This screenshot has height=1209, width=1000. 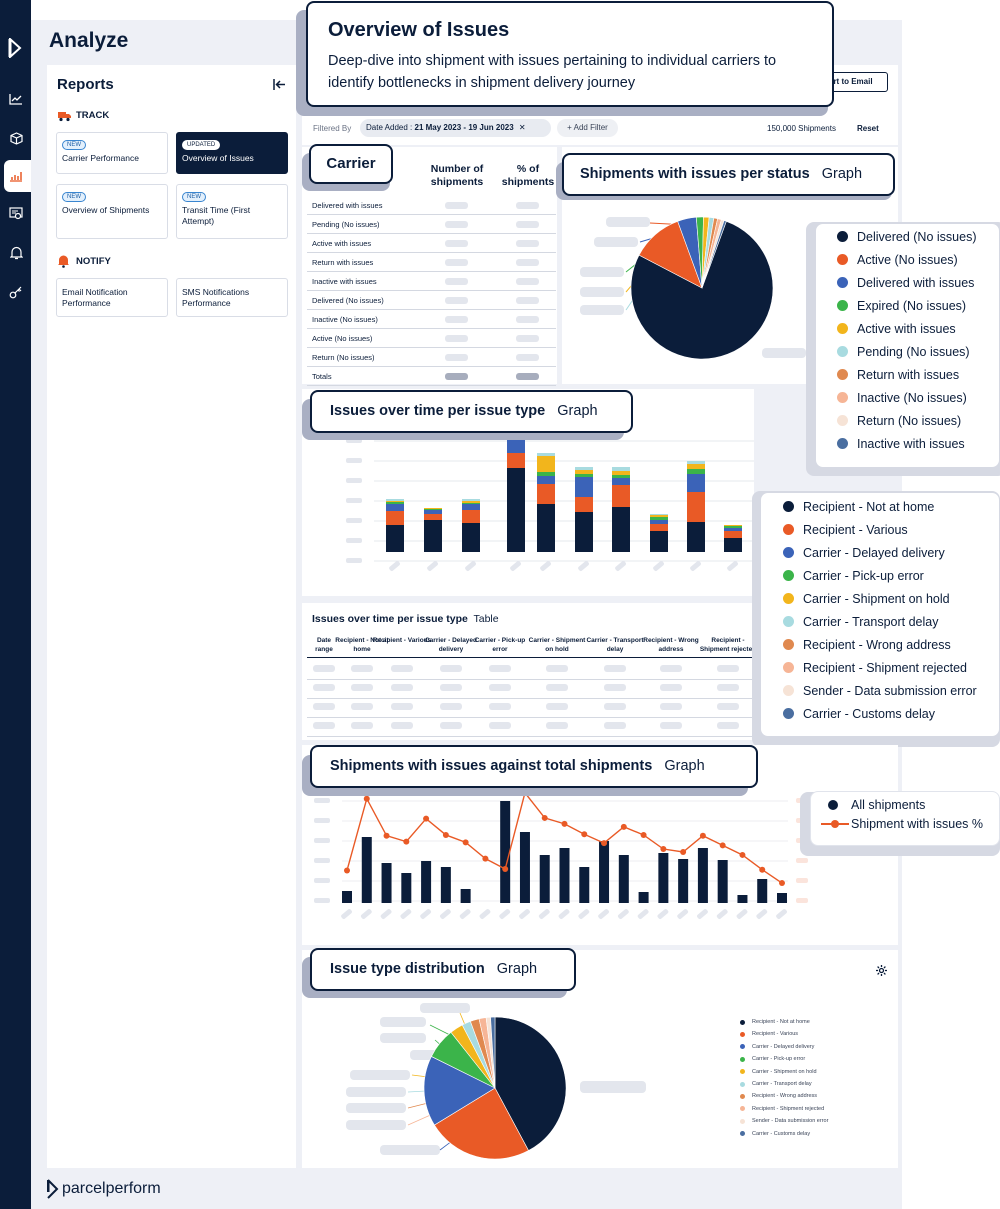 What do you see at coordinates (15, 48) in the screenshot?
I see `parcelperform-logo-icon` at bounding box center [15, 48].